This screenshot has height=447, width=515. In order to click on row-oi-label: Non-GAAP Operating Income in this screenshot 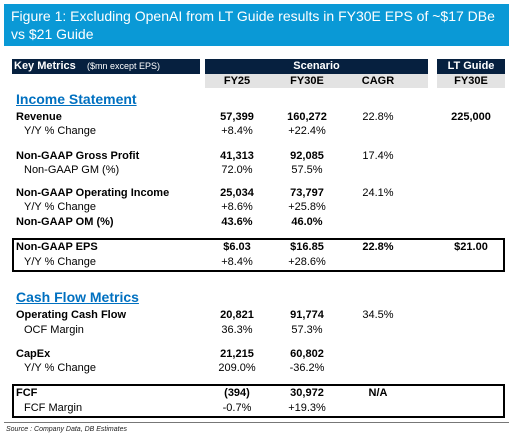, I will do `click(93, 193)`.